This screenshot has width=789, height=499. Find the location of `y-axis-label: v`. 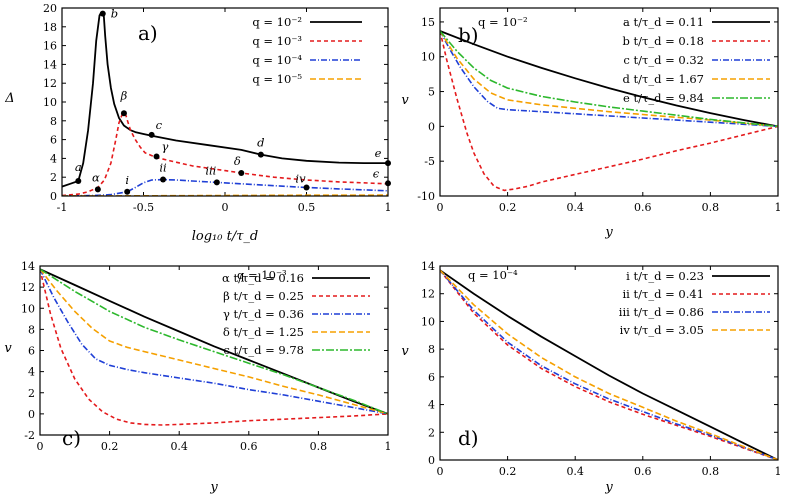

y-axis-label: v is located at coordinates (8, 348).